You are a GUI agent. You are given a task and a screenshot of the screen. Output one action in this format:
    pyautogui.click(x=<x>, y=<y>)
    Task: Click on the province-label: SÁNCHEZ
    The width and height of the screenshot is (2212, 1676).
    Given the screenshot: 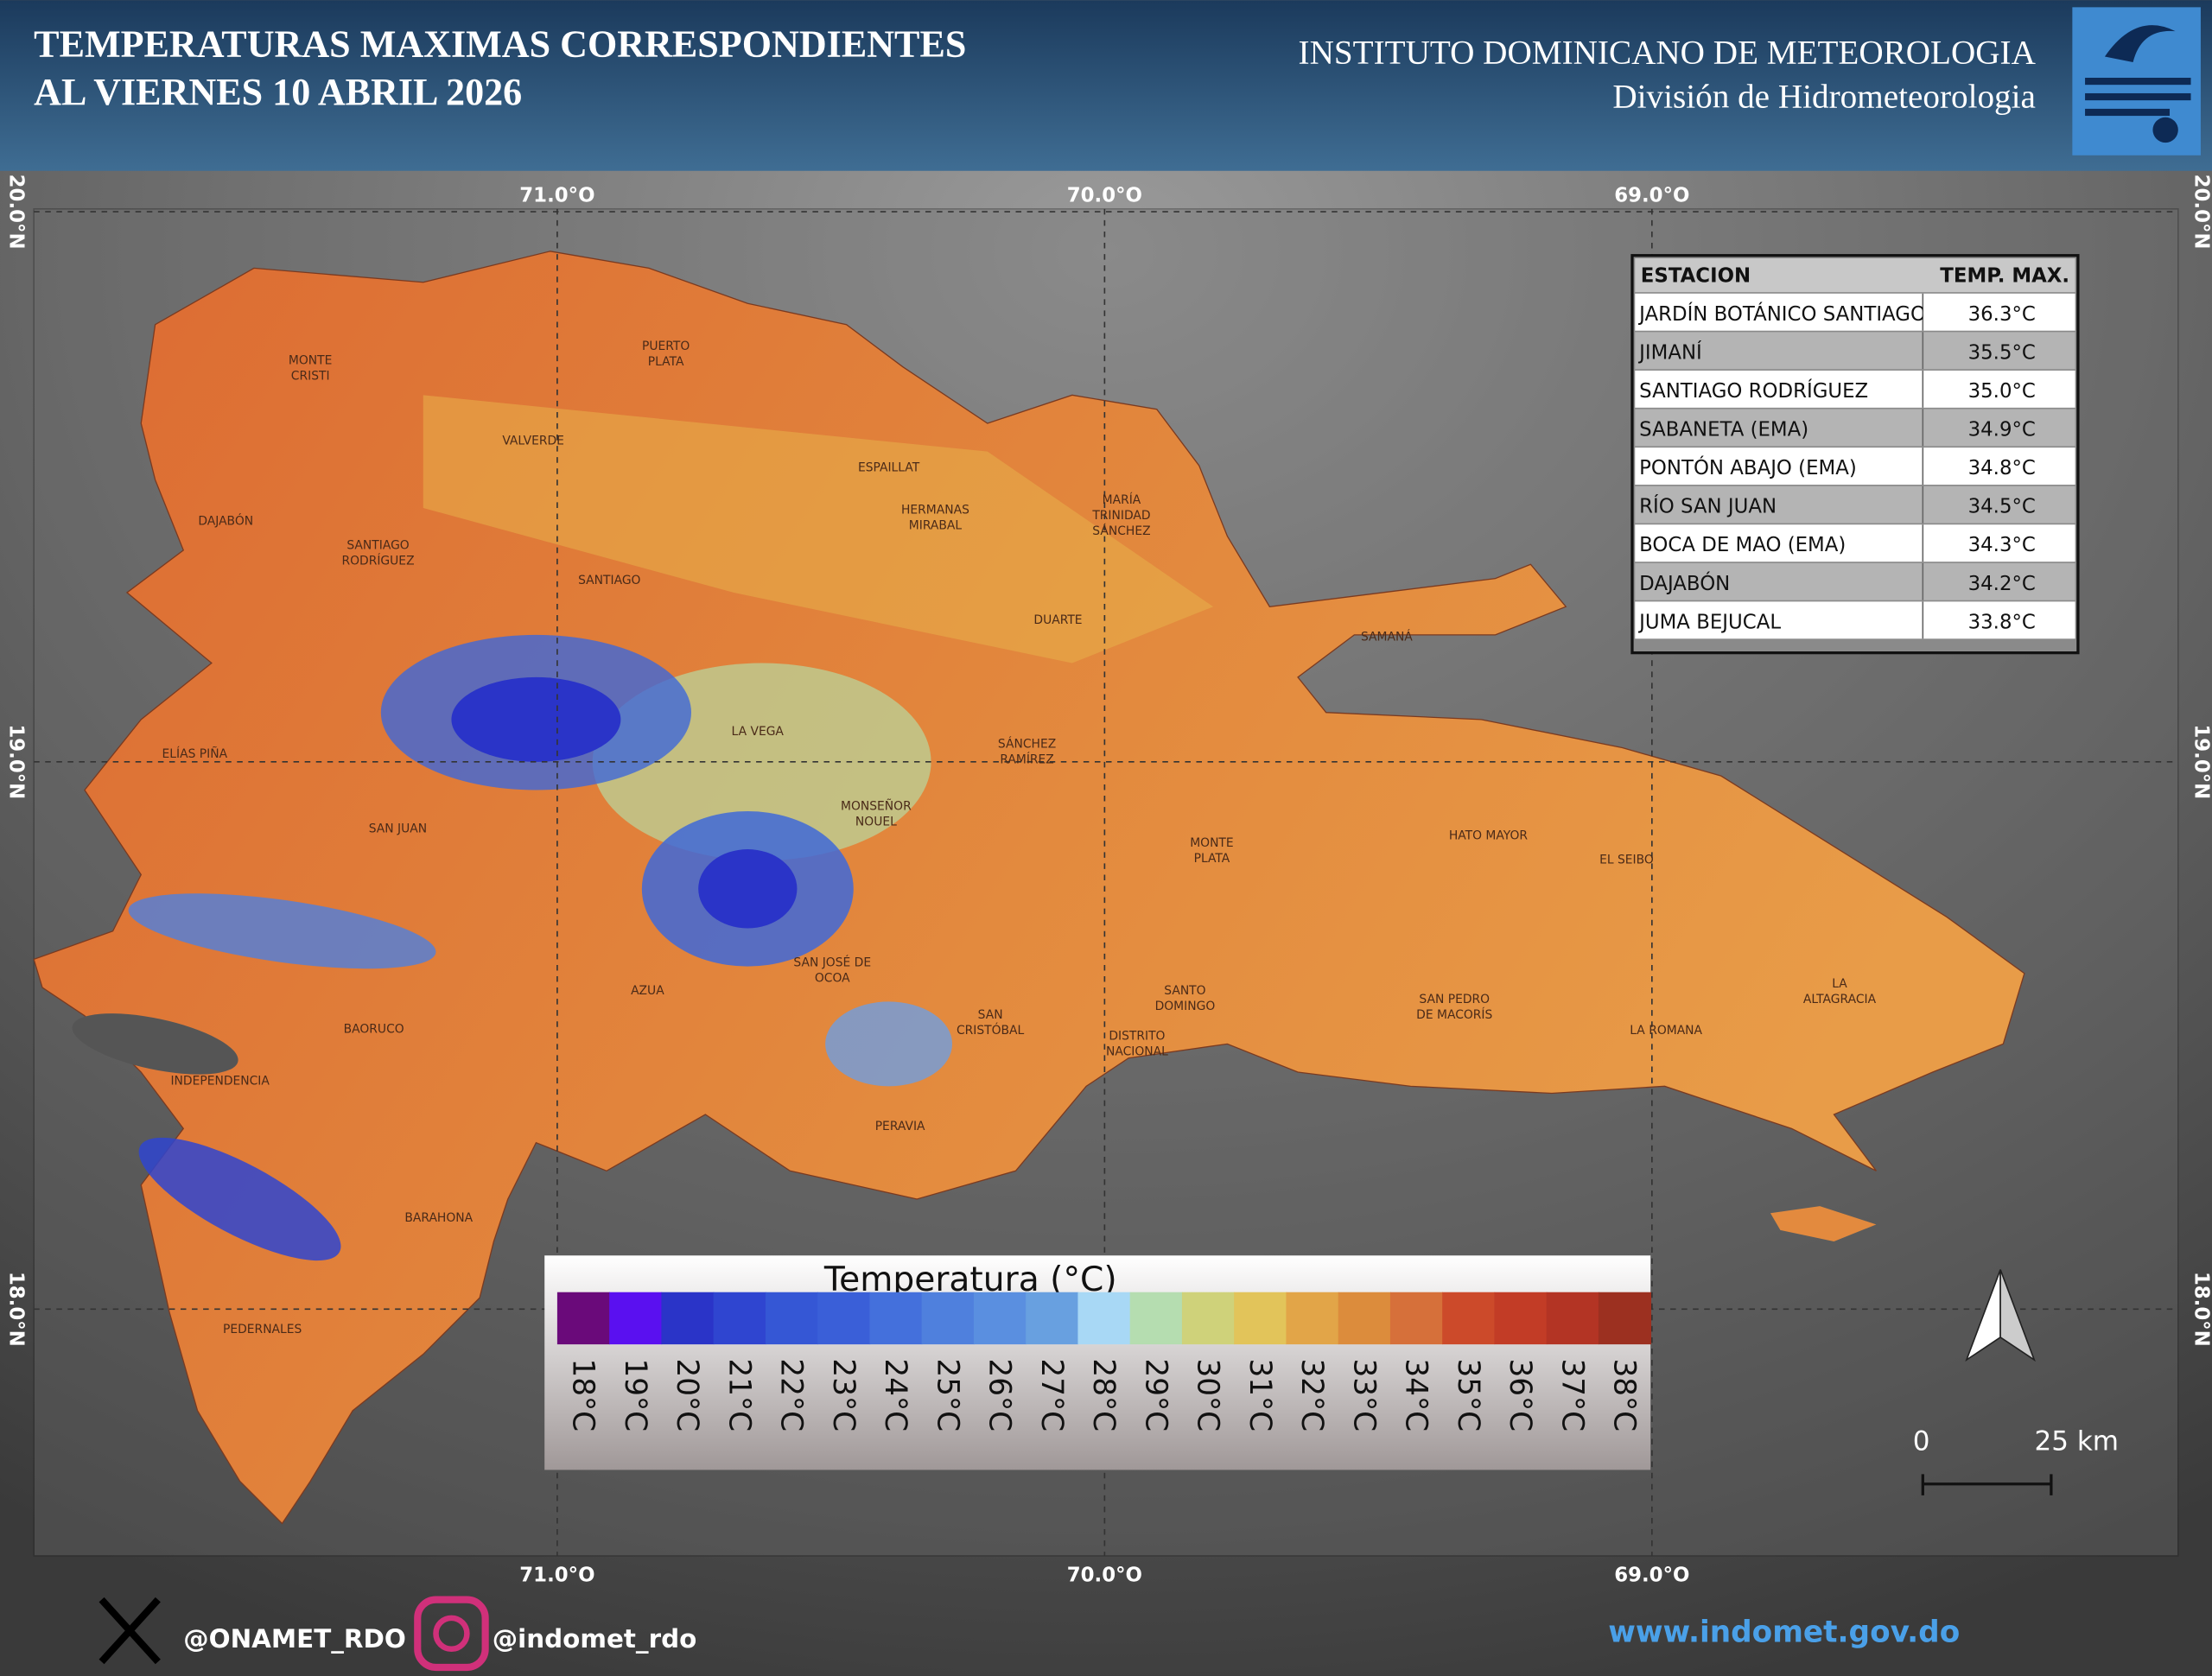 What is the action you would take?
    pyautogui.click(x=1027, y=744)
    